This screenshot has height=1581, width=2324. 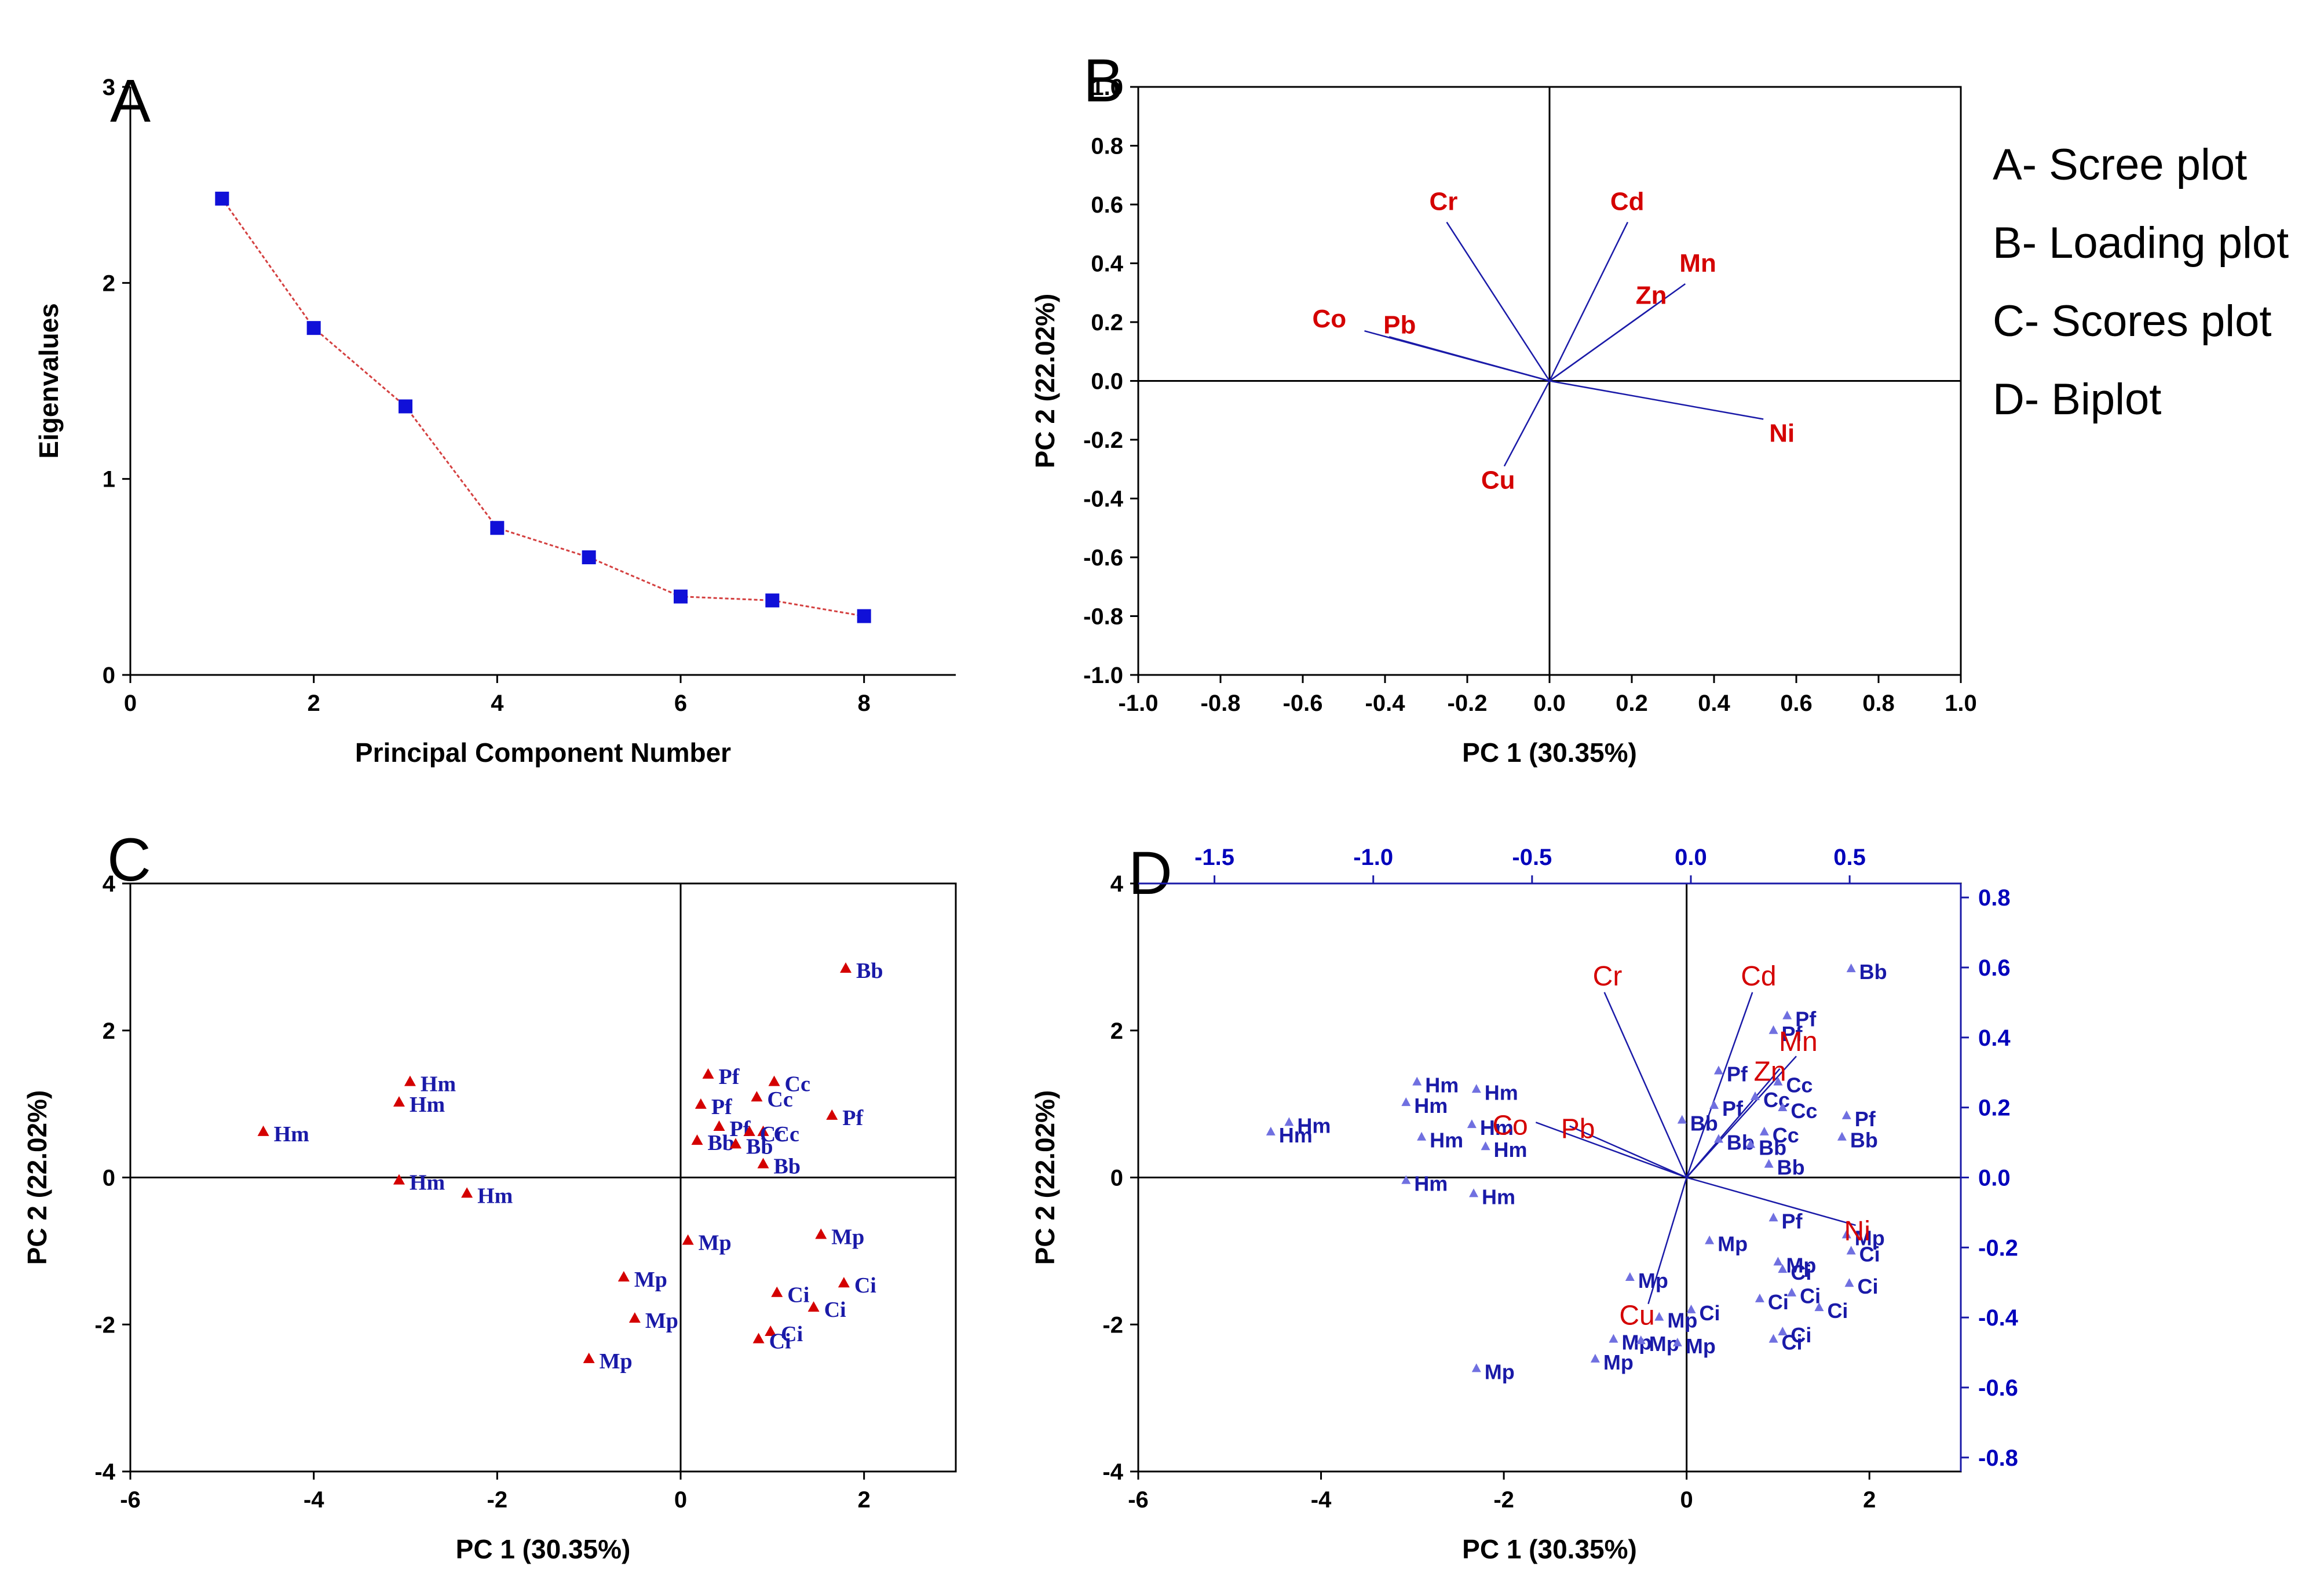 What do you see at coordinates (1103, 675) in the screenshot?
I see `y-tick-label: -1.0` at bounding box center [1103, 675].